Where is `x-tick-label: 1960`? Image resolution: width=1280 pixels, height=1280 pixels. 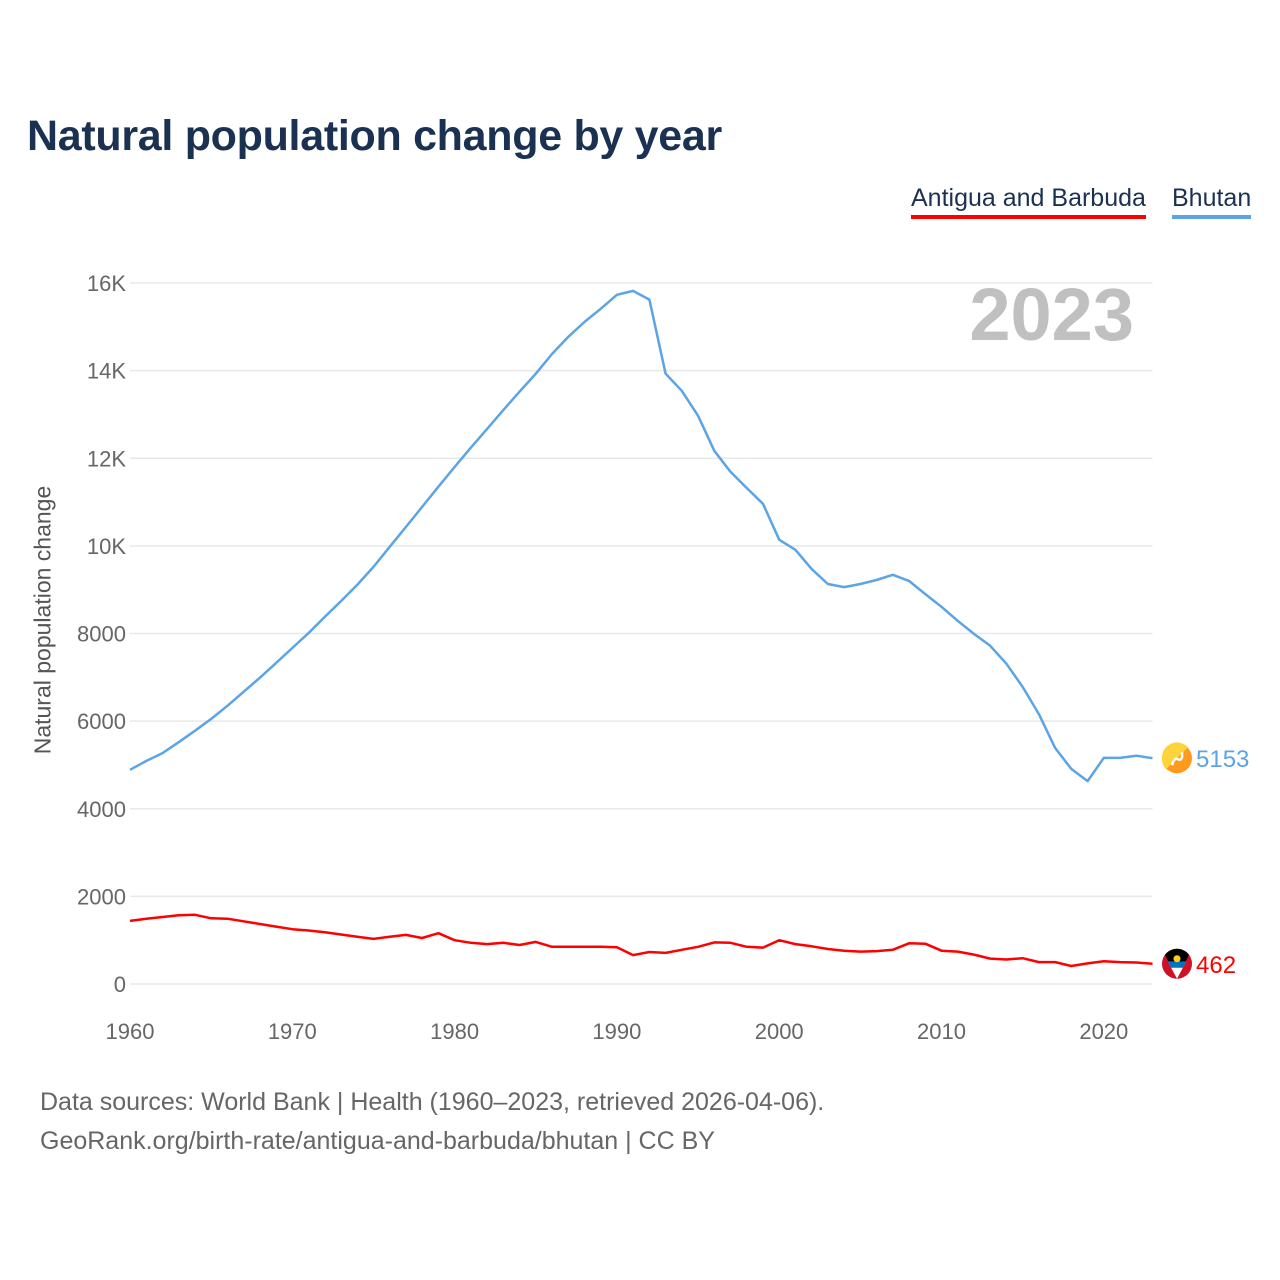
x-tick-label: 1960 is located at coordinates (130, 1031).